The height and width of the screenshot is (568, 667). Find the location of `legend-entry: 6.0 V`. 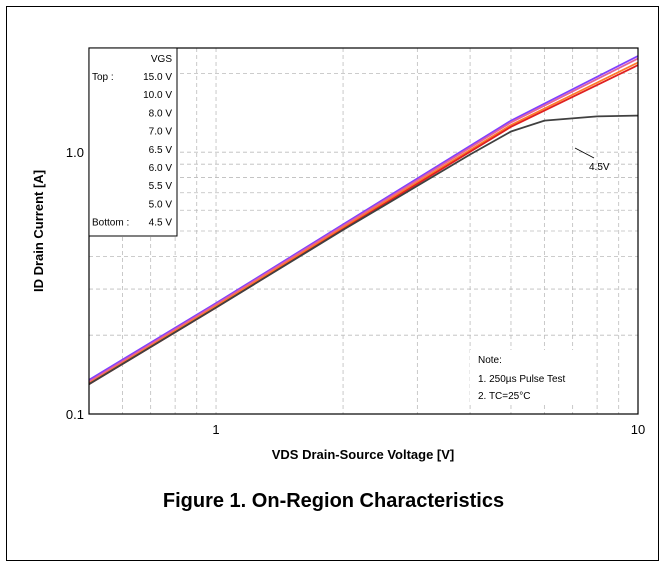

legend-entry: 6.0 V is located at coordinates (161, 168).